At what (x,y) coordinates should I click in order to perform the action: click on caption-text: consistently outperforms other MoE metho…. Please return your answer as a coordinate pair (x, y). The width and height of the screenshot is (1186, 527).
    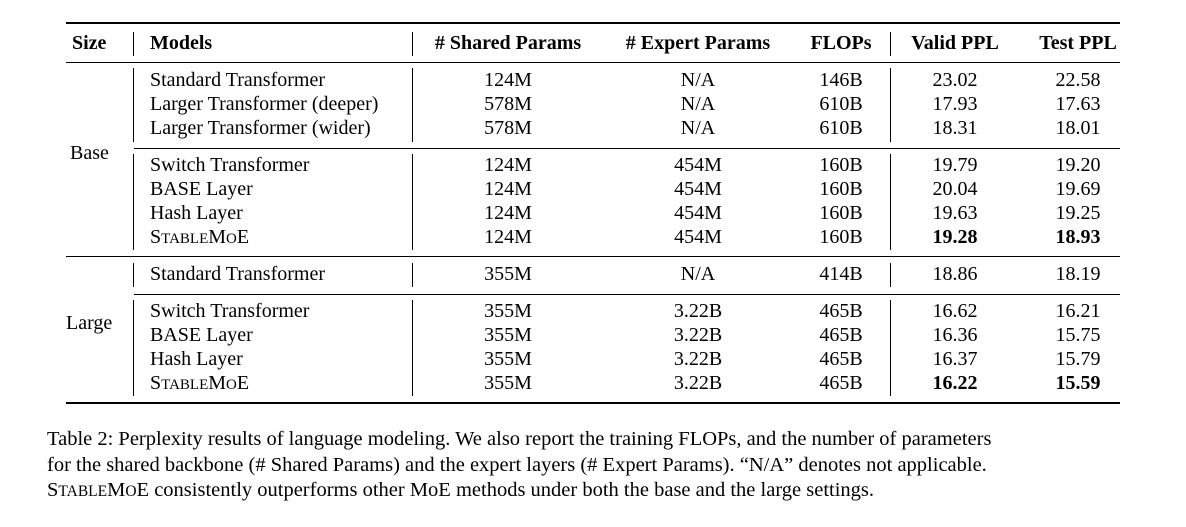
    Looking at the image, I should click on (512, 490).